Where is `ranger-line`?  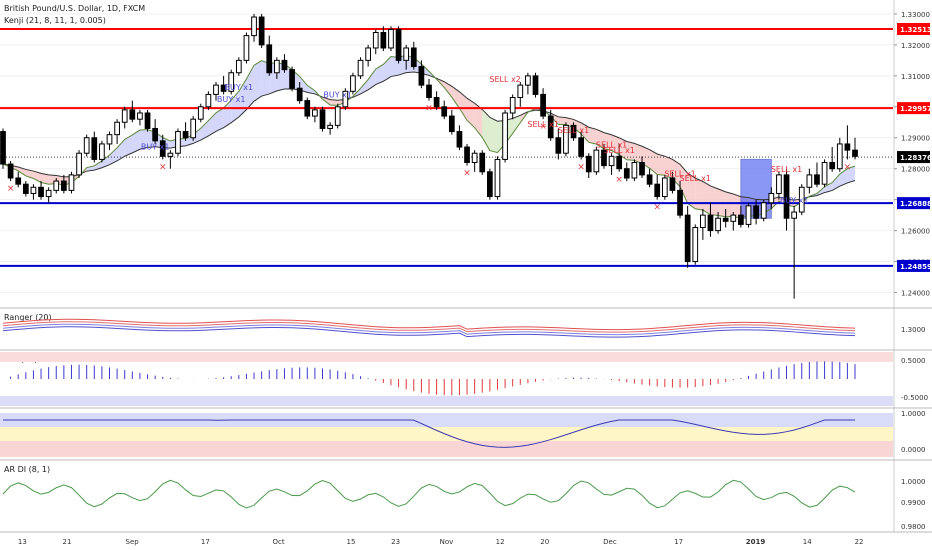
ranger-line is located at coordinates (429, 329).